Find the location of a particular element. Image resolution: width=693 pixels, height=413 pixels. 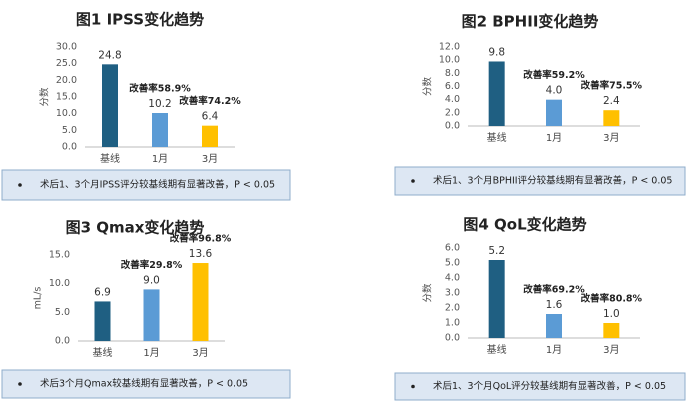

y-tick-label: 30.0 is located at coordinates (66, 47).